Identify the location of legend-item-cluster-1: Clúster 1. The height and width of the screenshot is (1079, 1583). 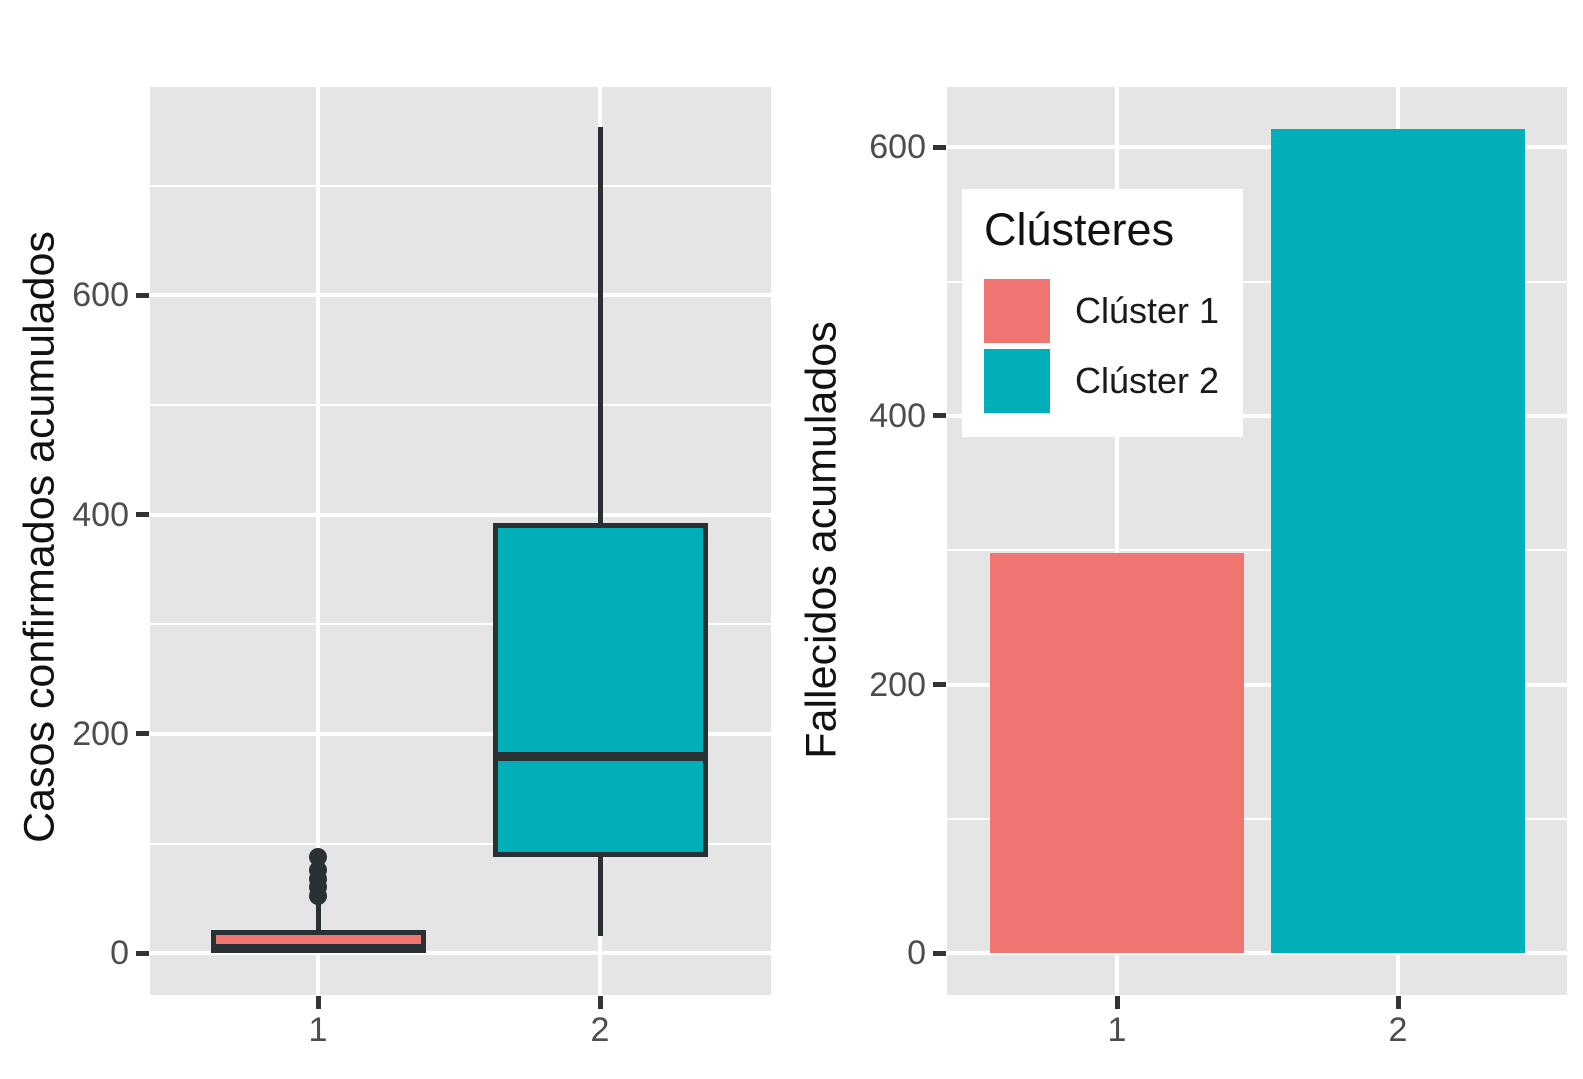
(1113, 311).